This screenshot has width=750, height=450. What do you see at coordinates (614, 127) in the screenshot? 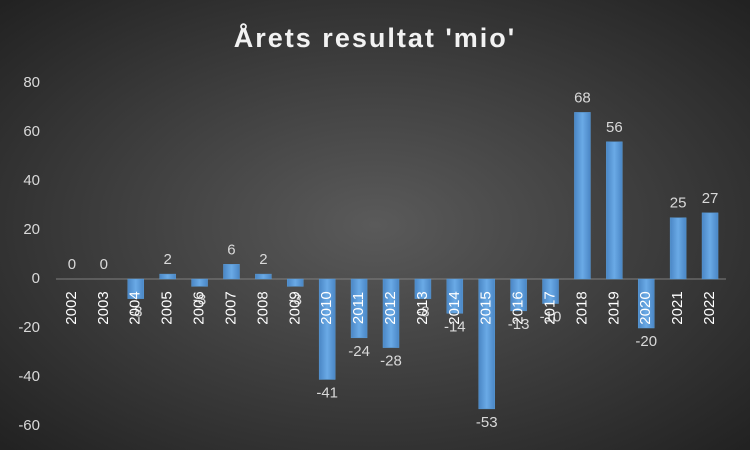
I see `value-label: 56` at bounding box center [614, 127].